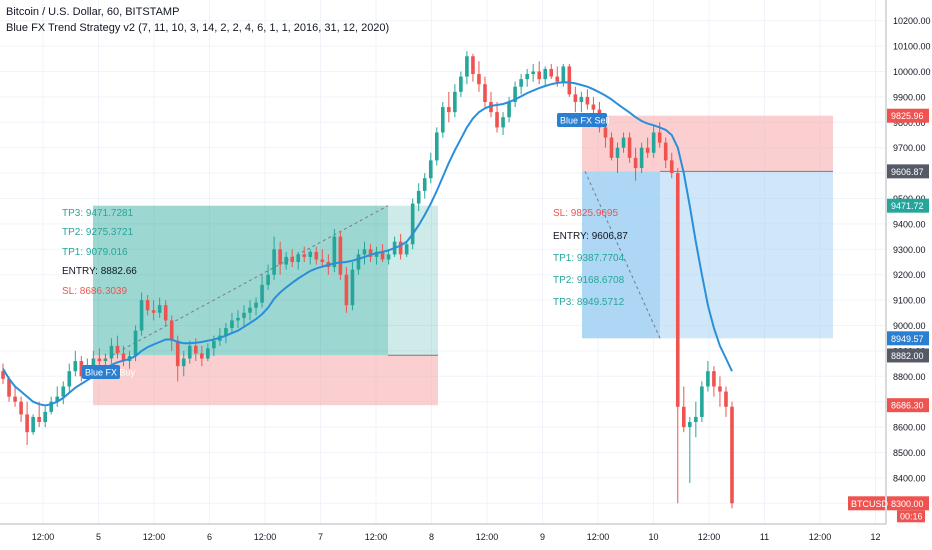 This screenshot has width=932, height=550. I want to click on sell-trade-label: TP2: 9168.6708, so click(589, 280).